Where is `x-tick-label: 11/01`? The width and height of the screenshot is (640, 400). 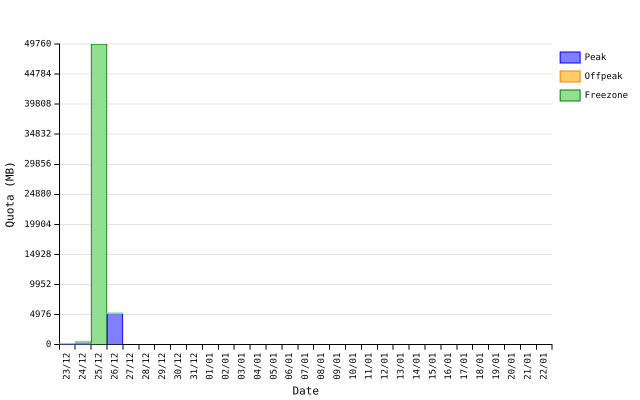
x-tick-label: 11/01 is located at coordinates (369, 366).